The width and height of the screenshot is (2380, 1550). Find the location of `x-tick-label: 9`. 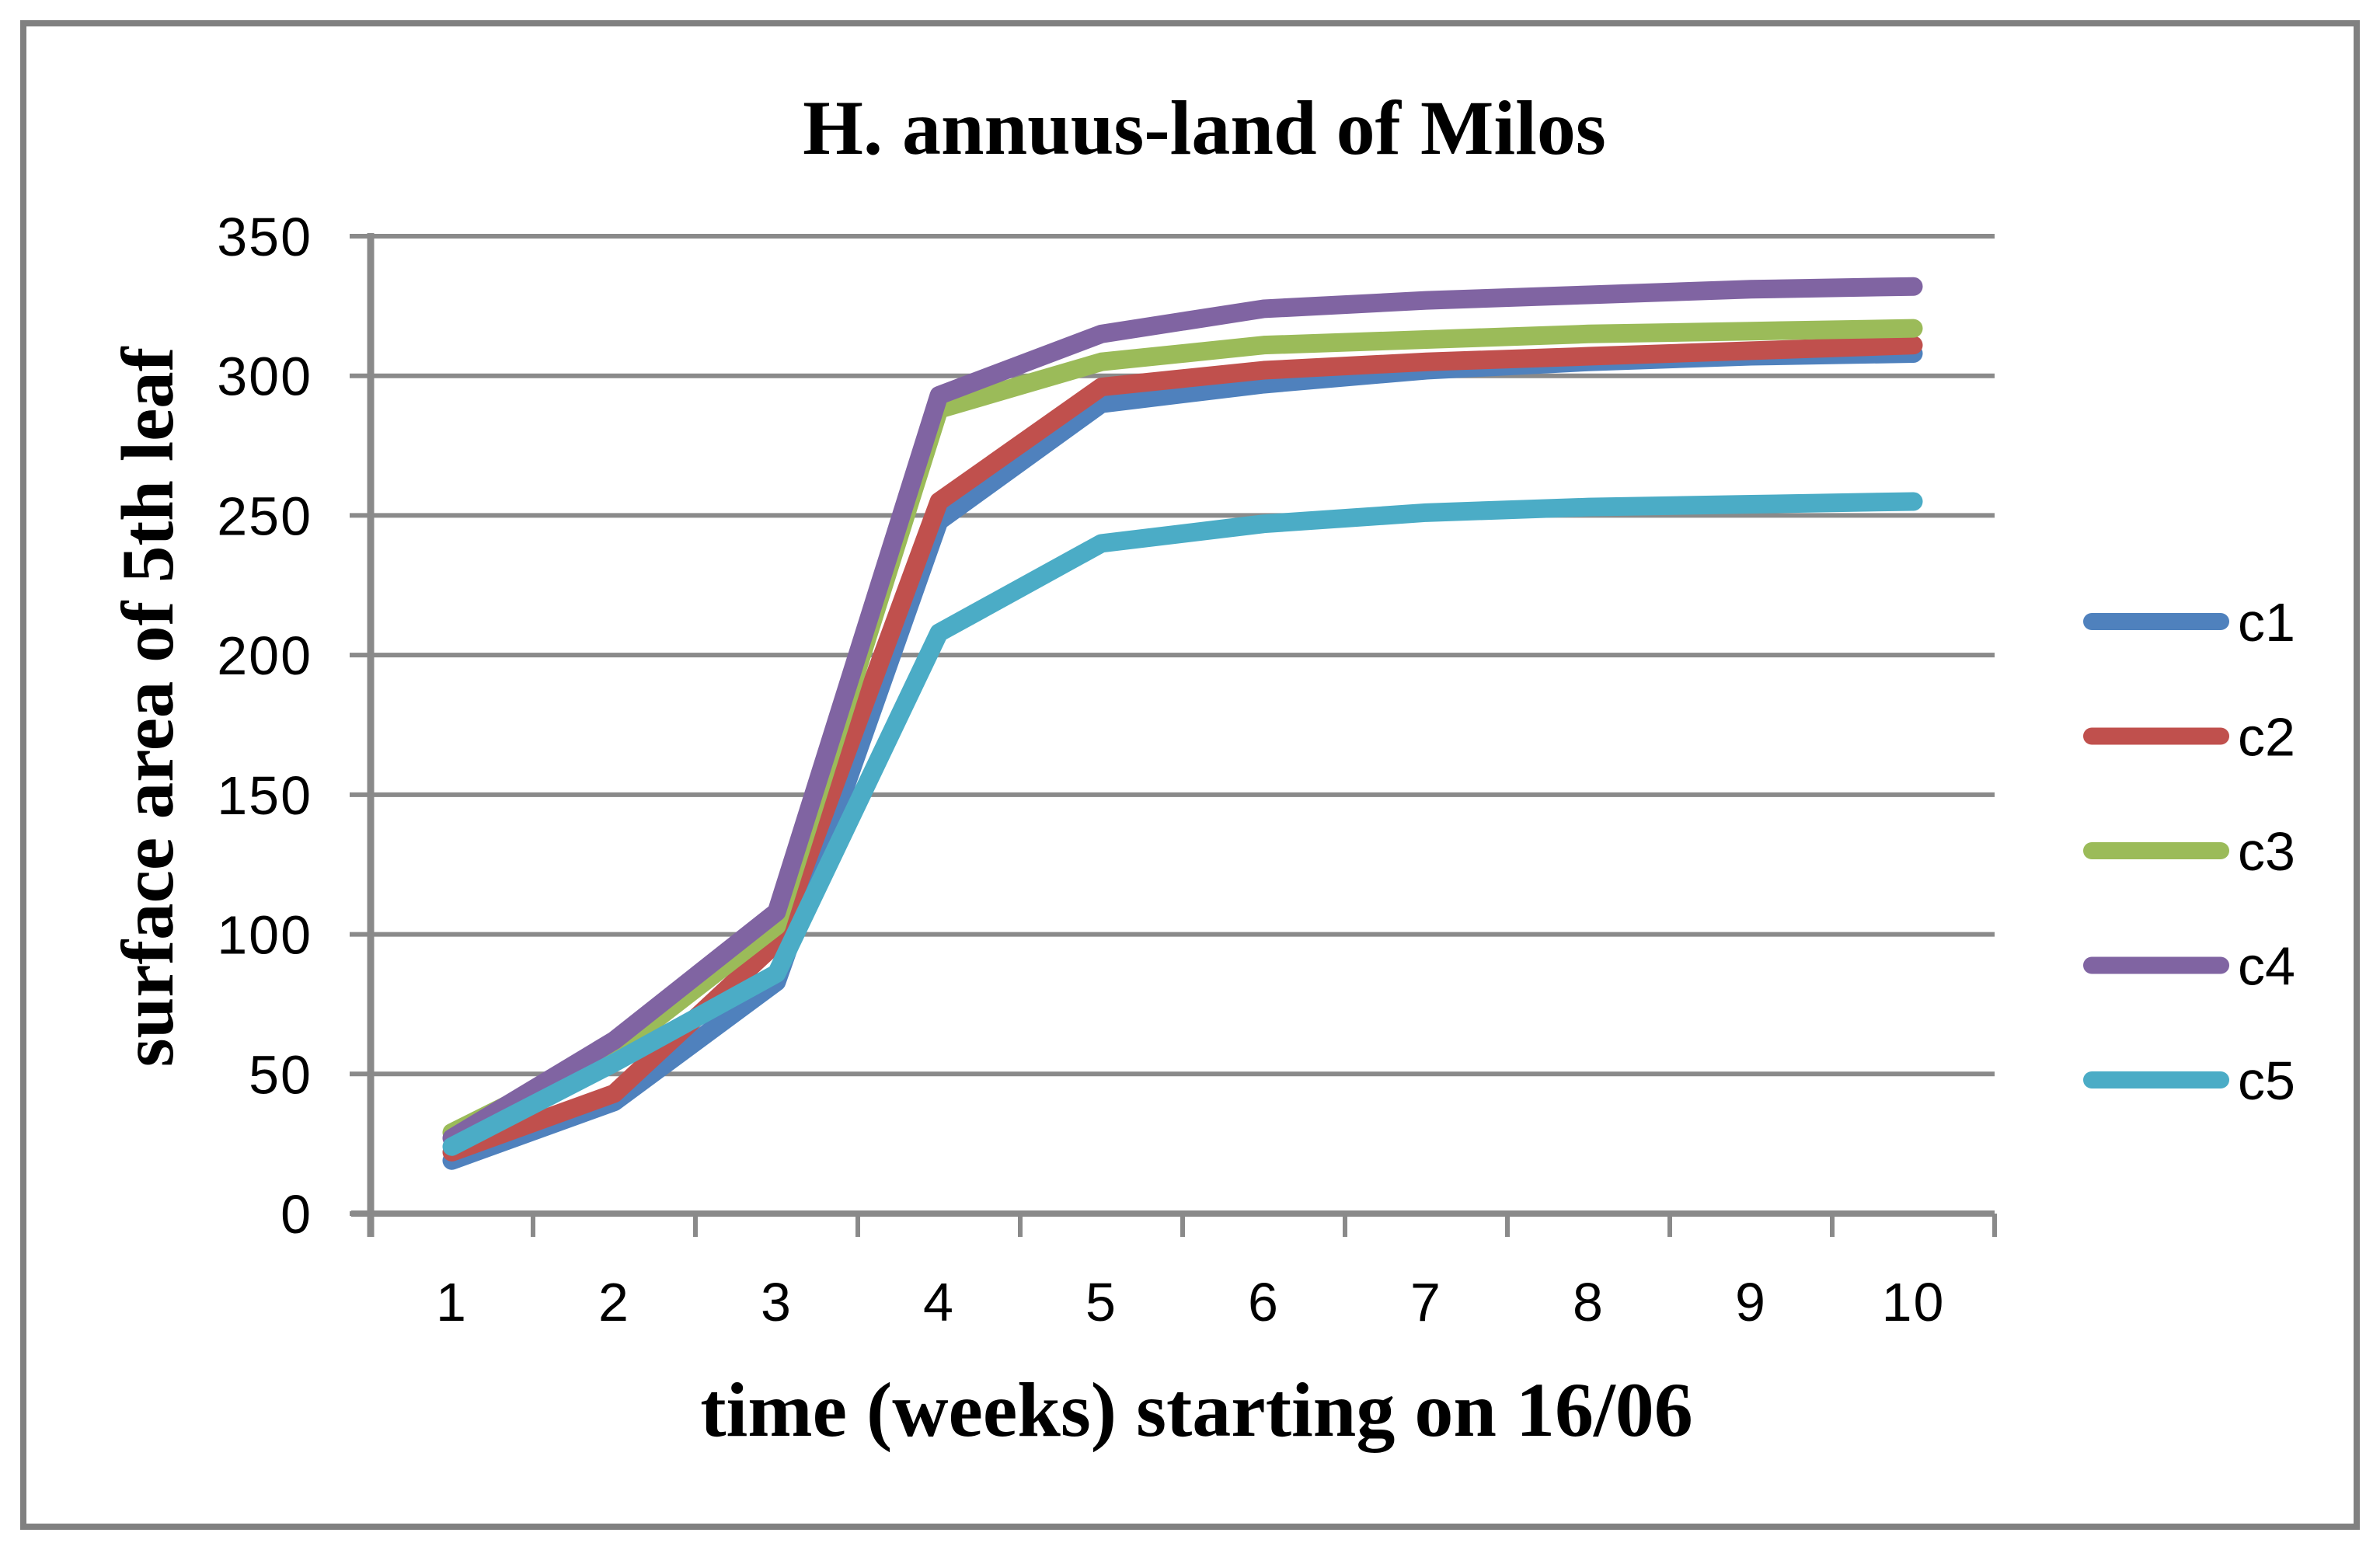

x-tick-label: 9 is located at coordinates (1751, 1302).